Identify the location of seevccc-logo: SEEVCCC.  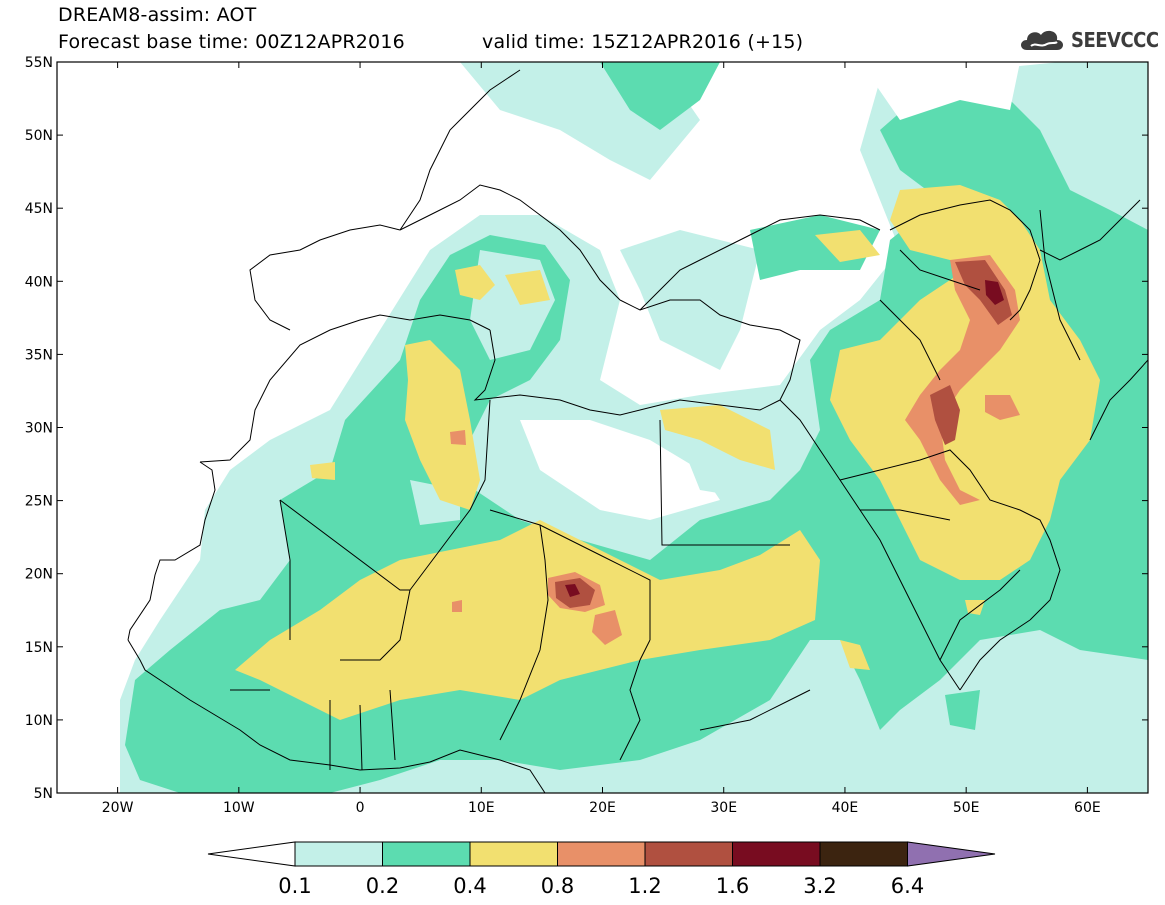
(1088, 40).